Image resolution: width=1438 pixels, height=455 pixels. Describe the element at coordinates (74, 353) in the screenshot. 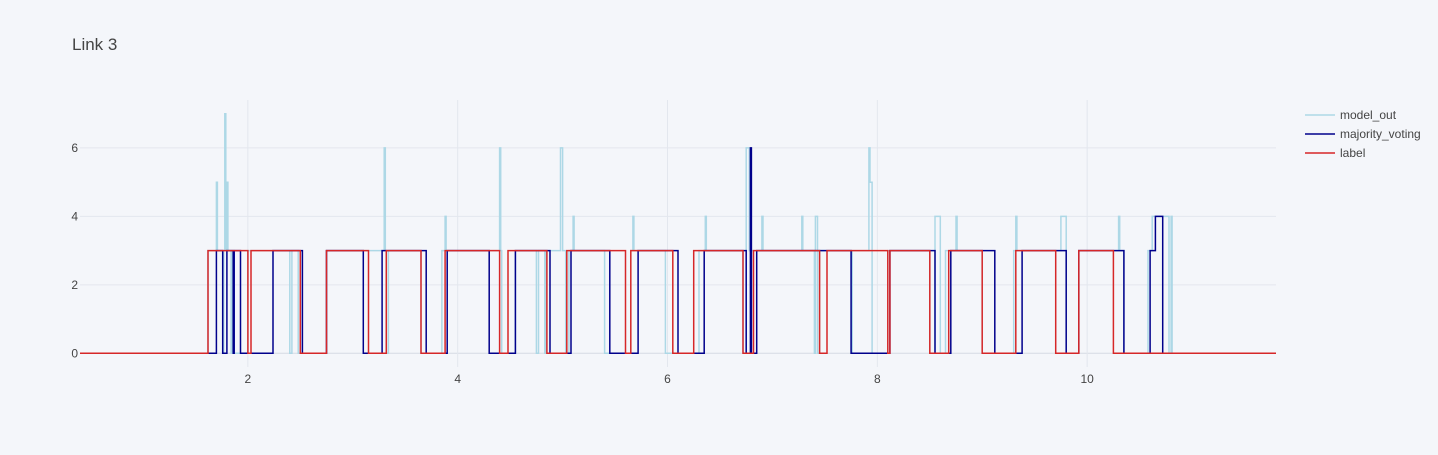

I see `y-tick-label: 0` at that location.